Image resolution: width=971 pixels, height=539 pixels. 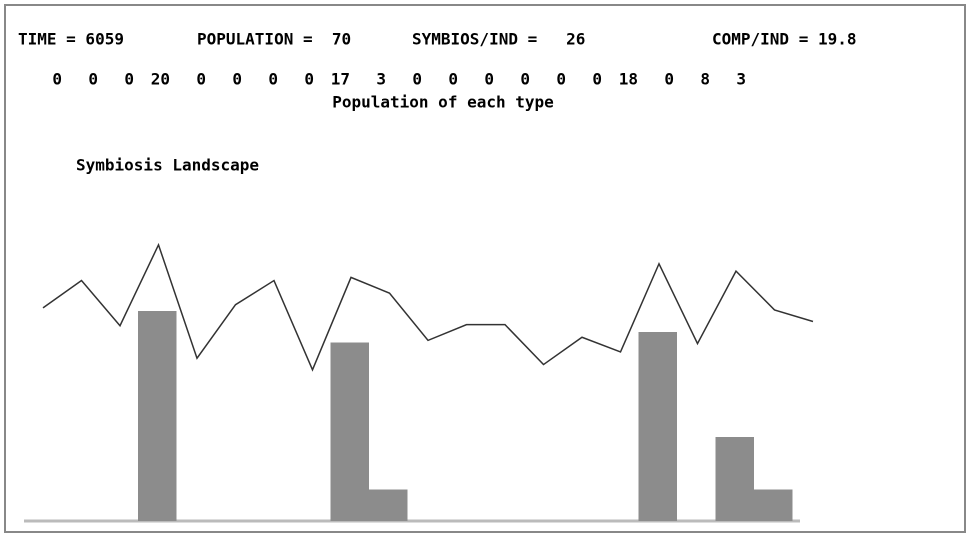 What do you see at coordinates (498, 39) in the screenshot?
I see `symbios-per-ind: SYMBIOS/IND = 26` at bounding box center [498, 39].